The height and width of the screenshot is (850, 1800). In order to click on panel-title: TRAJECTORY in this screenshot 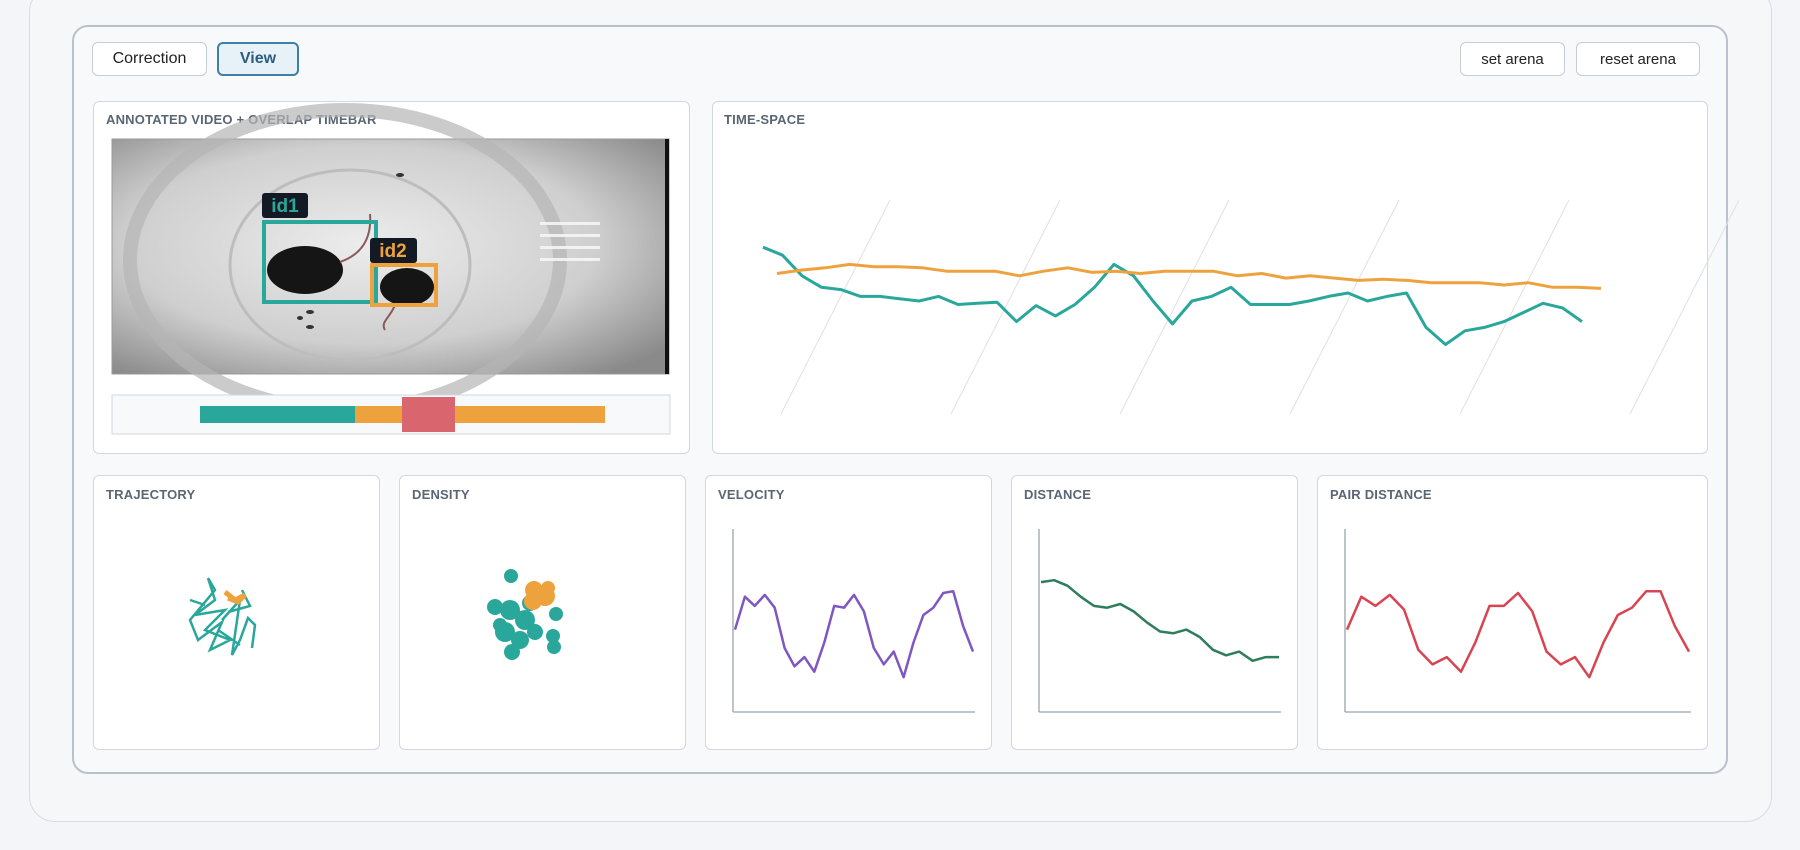, I will do `click(151, 494)`.